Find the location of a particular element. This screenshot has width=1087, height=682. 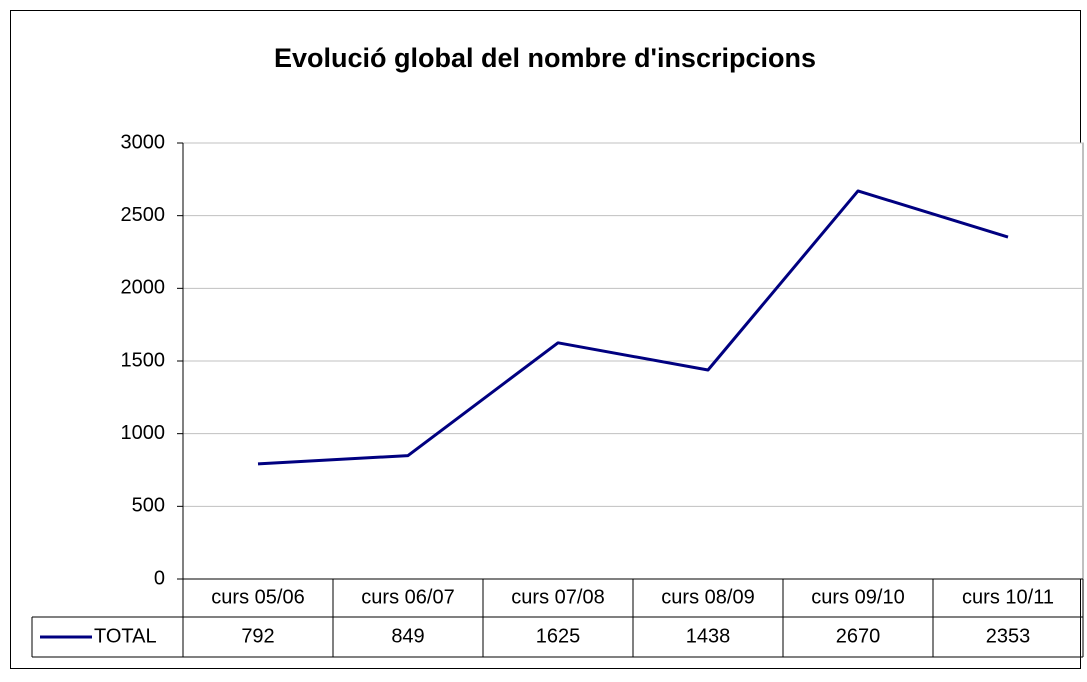

y-tick-label: 2000 is located at coordinates (143, 288).